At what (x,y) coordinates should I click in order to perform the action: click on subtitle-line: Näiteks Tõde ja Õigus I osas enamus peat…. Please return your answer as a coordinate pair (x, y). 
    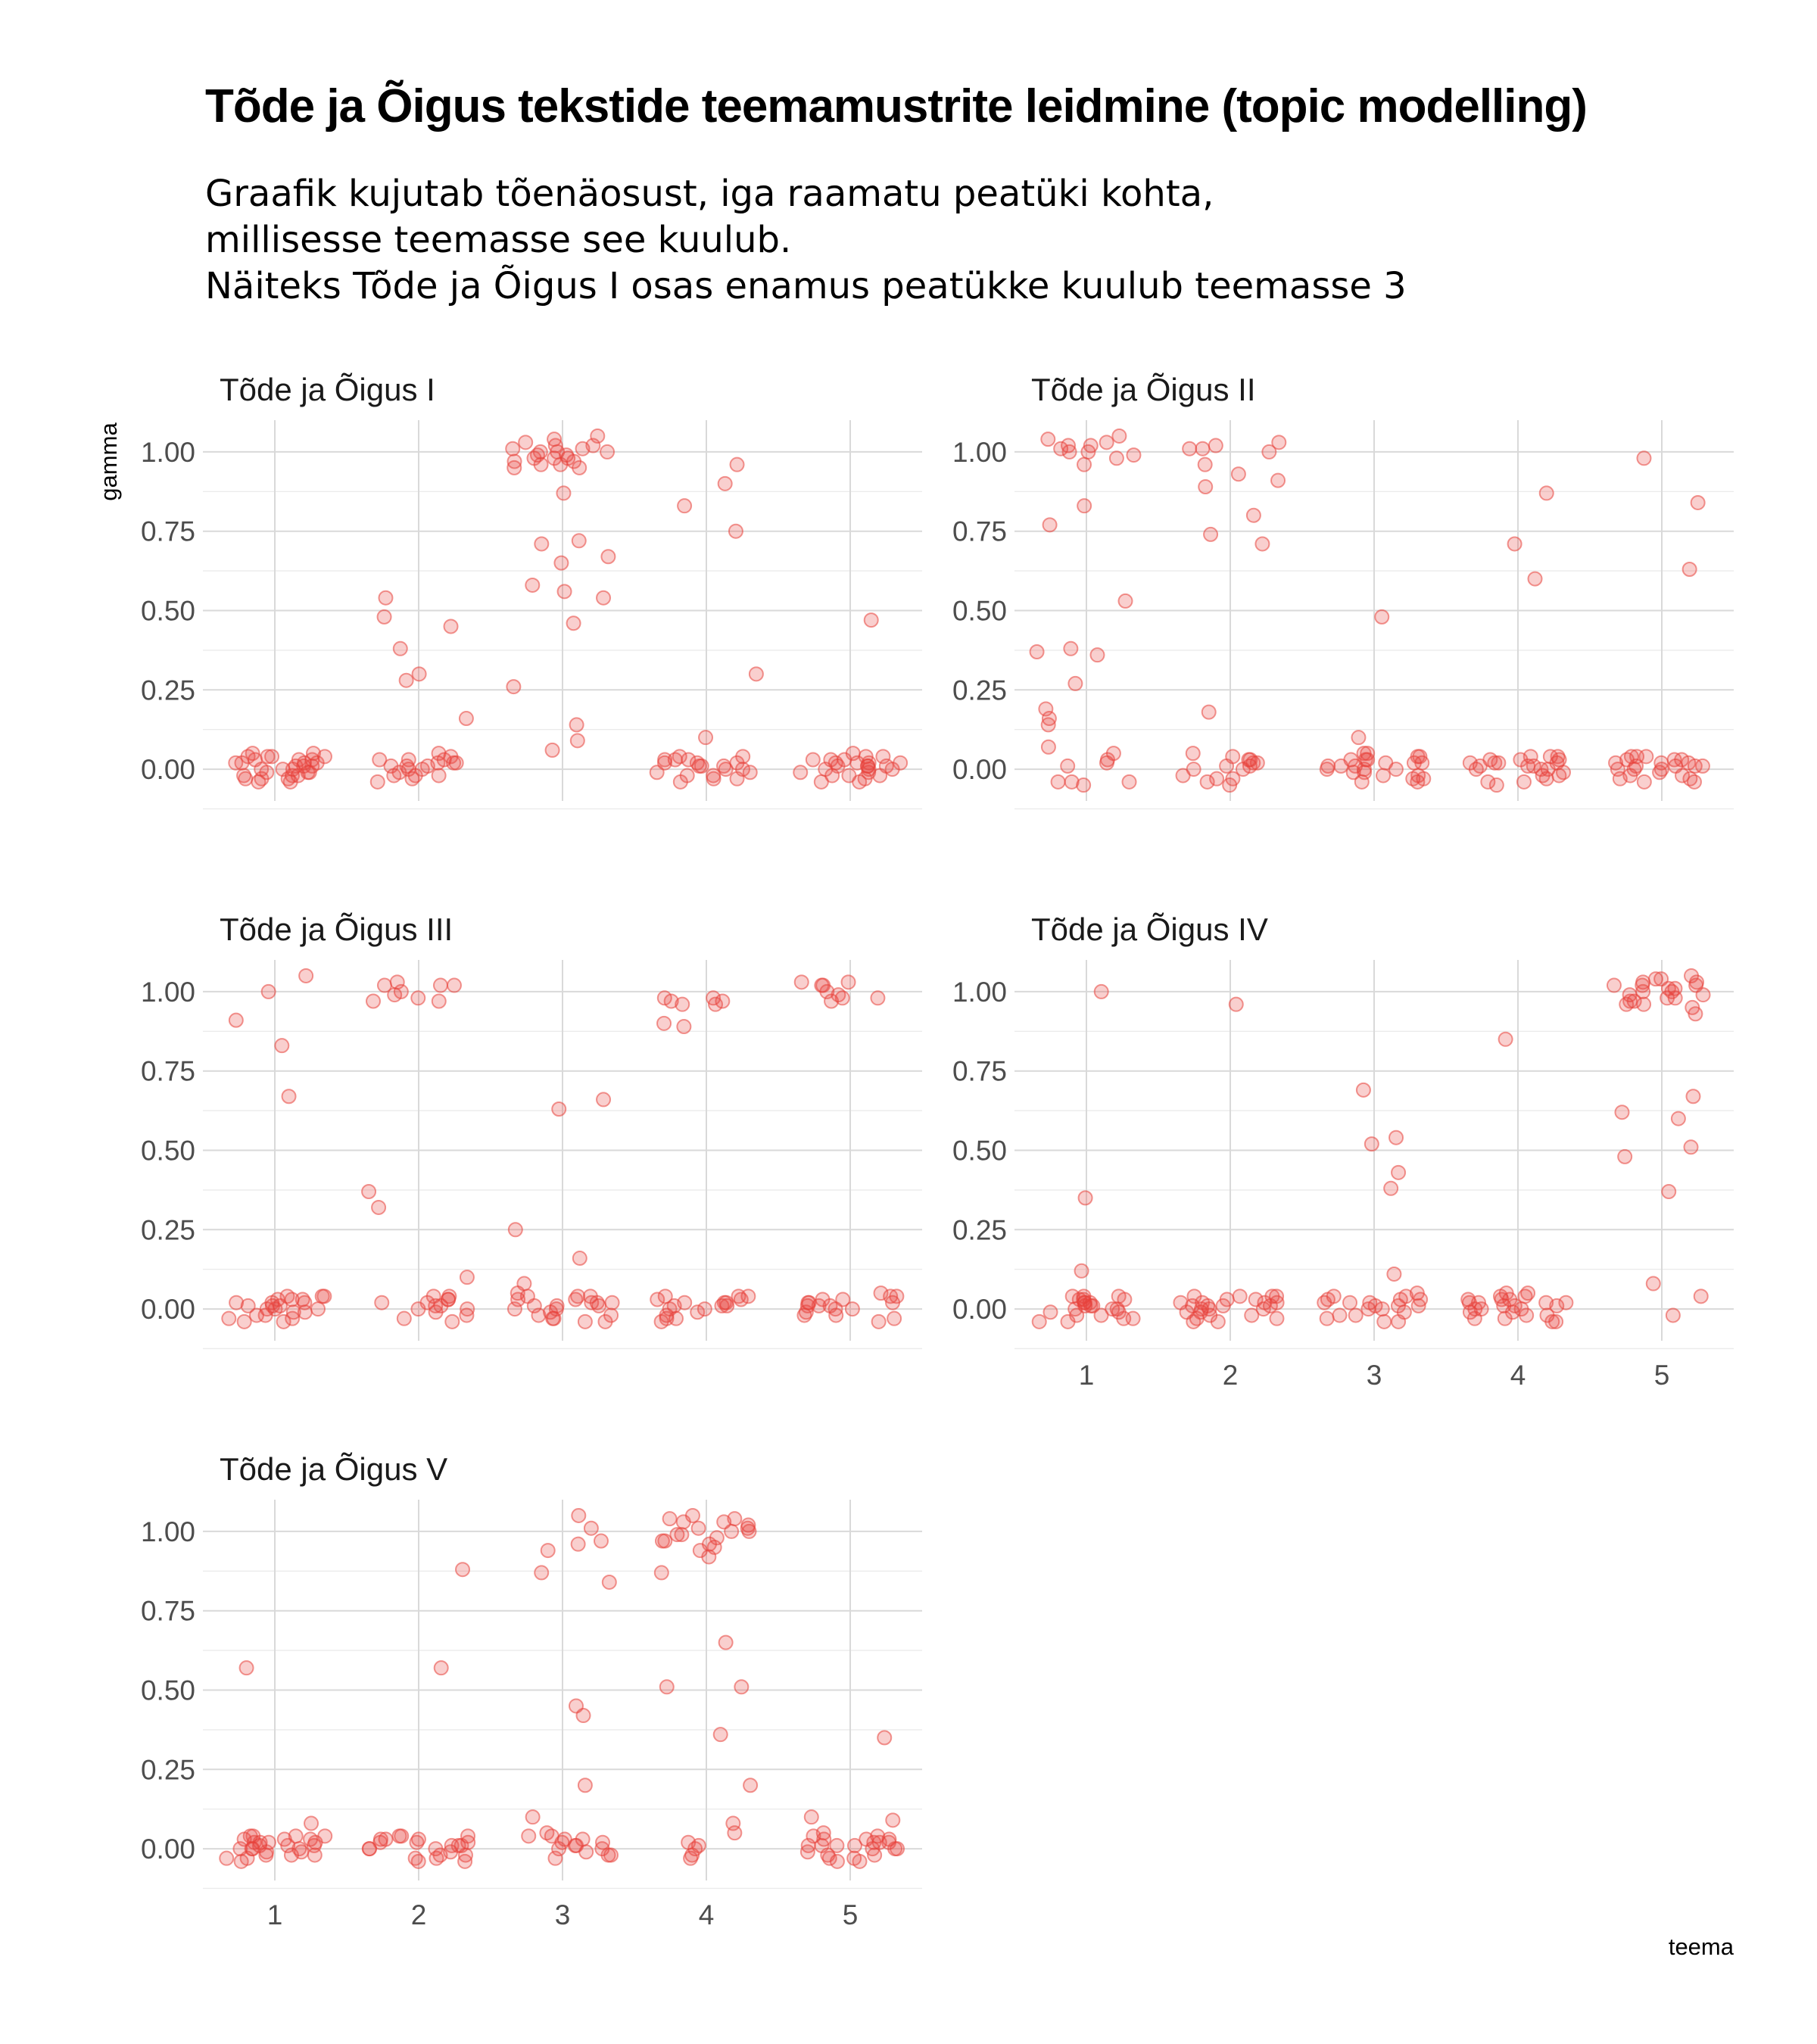
    Looking at the image, I should click on (806, 286).